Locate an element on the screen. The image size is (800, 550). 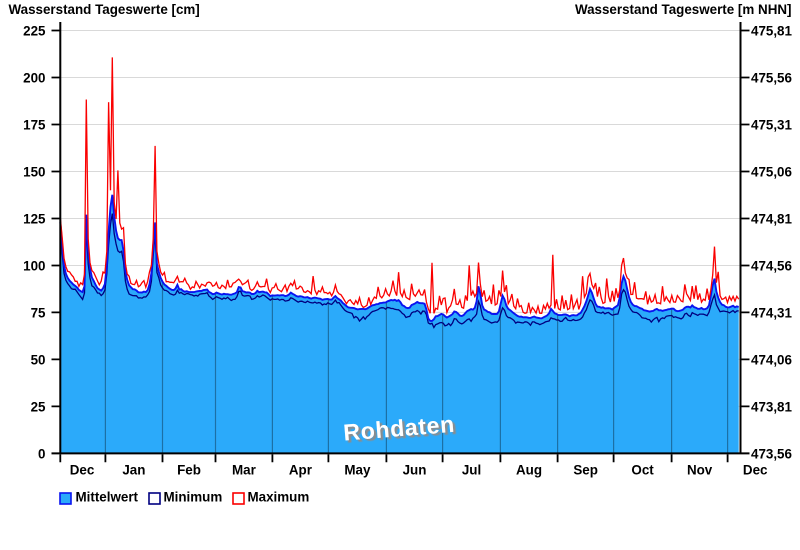
svg-text: Oct is located at coordinates (642, 470).